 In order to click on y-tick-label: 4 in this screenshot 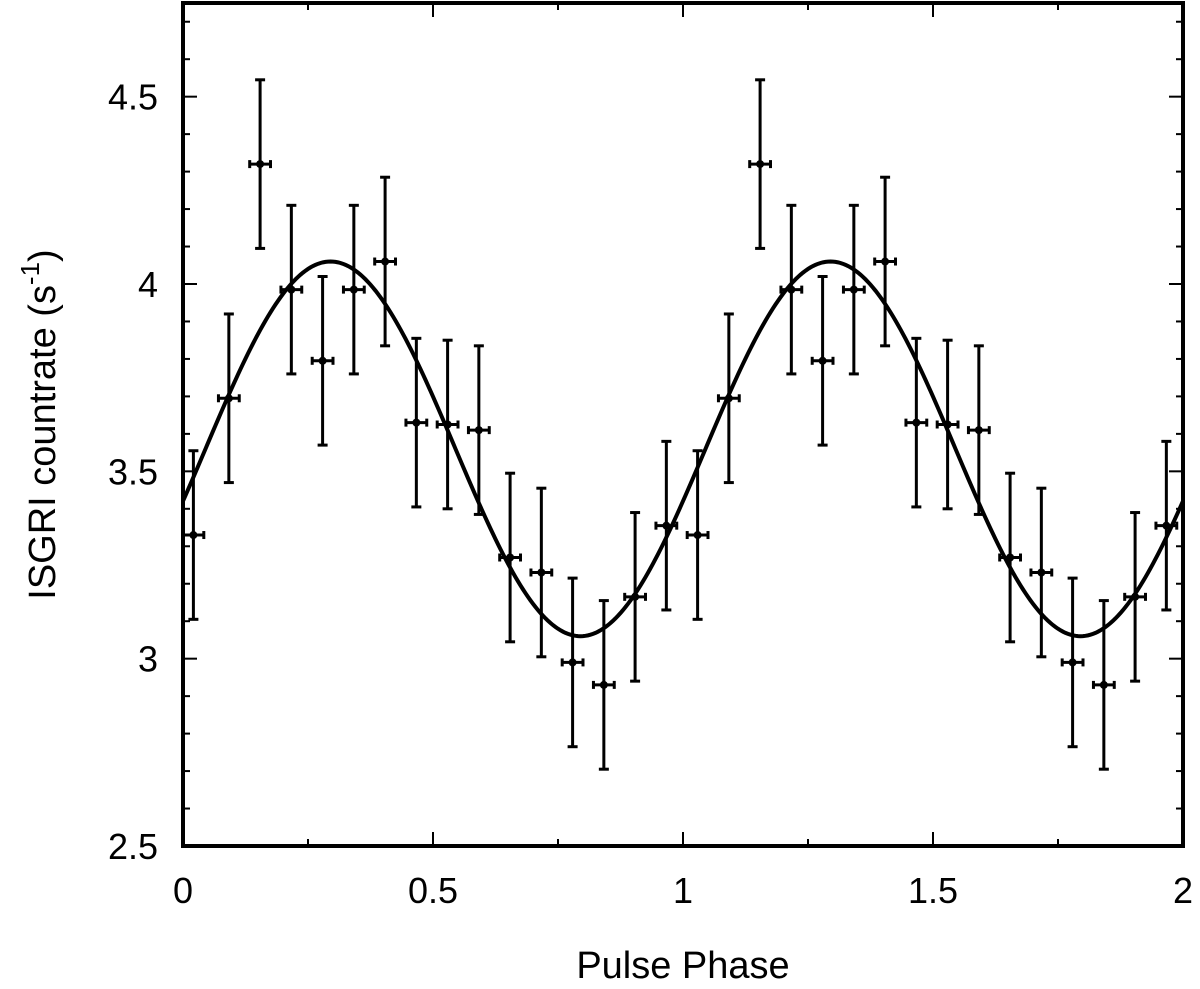, I will do `click(148, 284)`.